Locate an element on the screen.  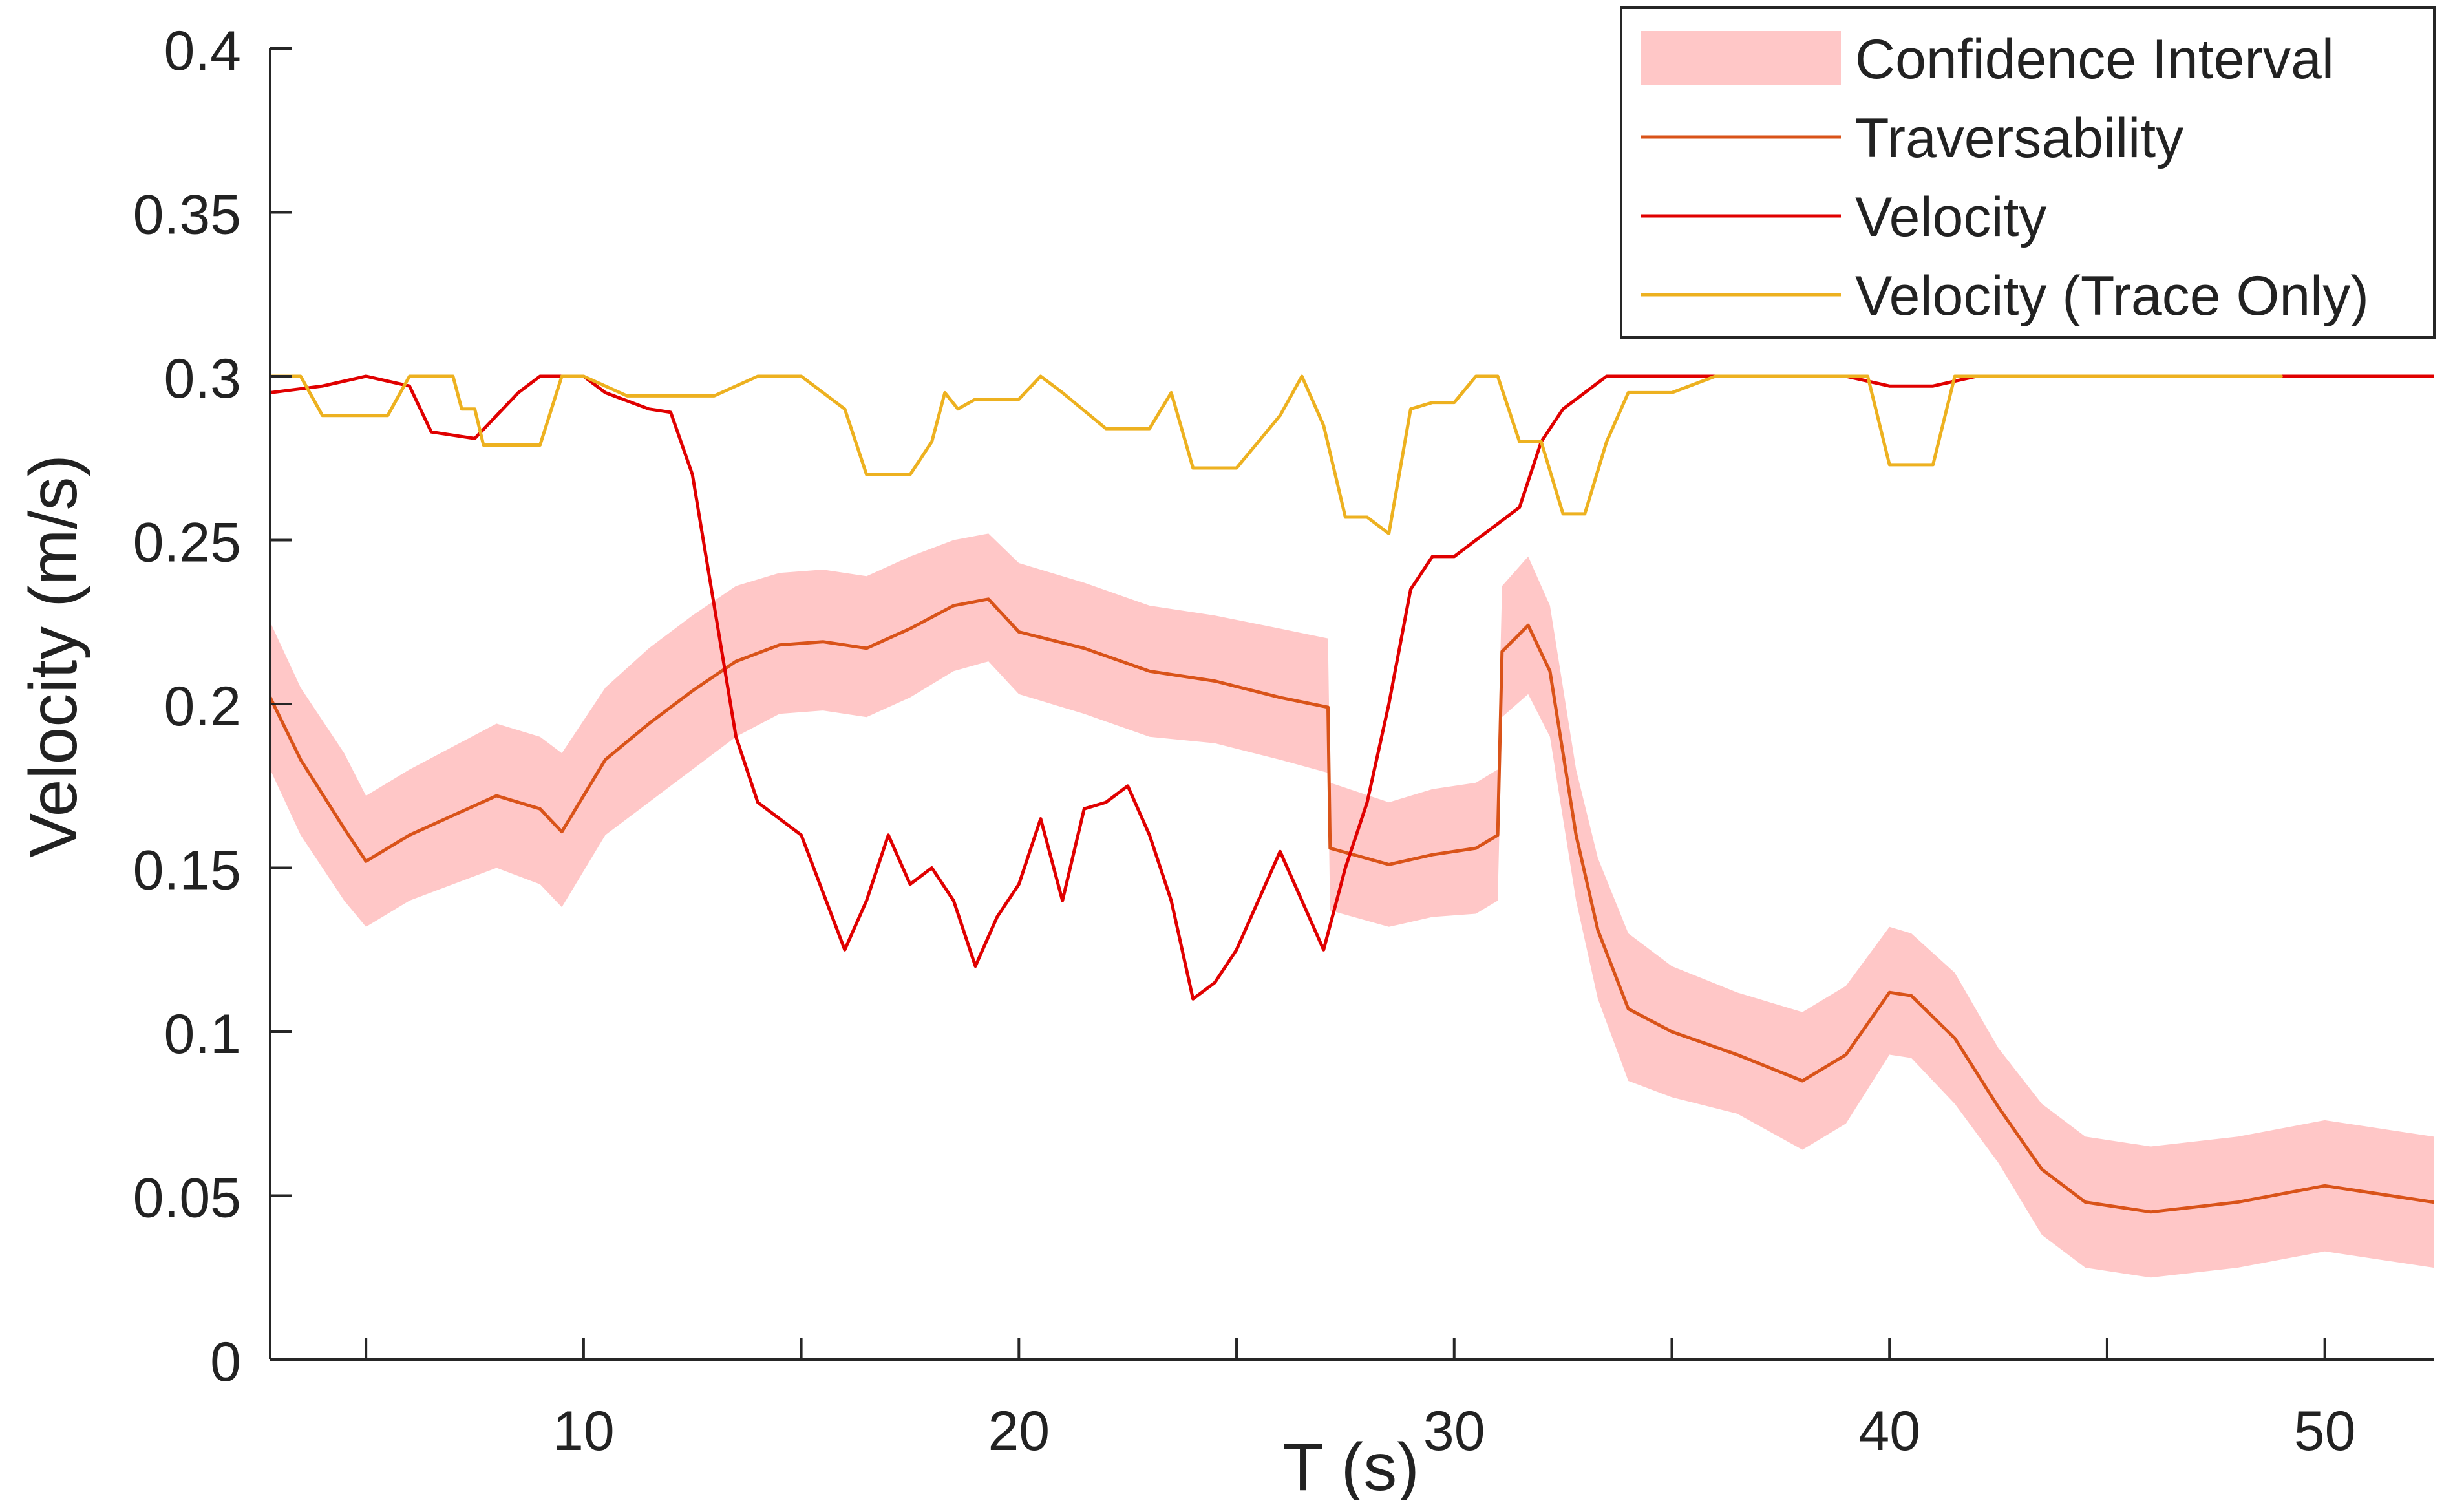
y-tick-label: 0.35 is located at coordinates (187, 215).